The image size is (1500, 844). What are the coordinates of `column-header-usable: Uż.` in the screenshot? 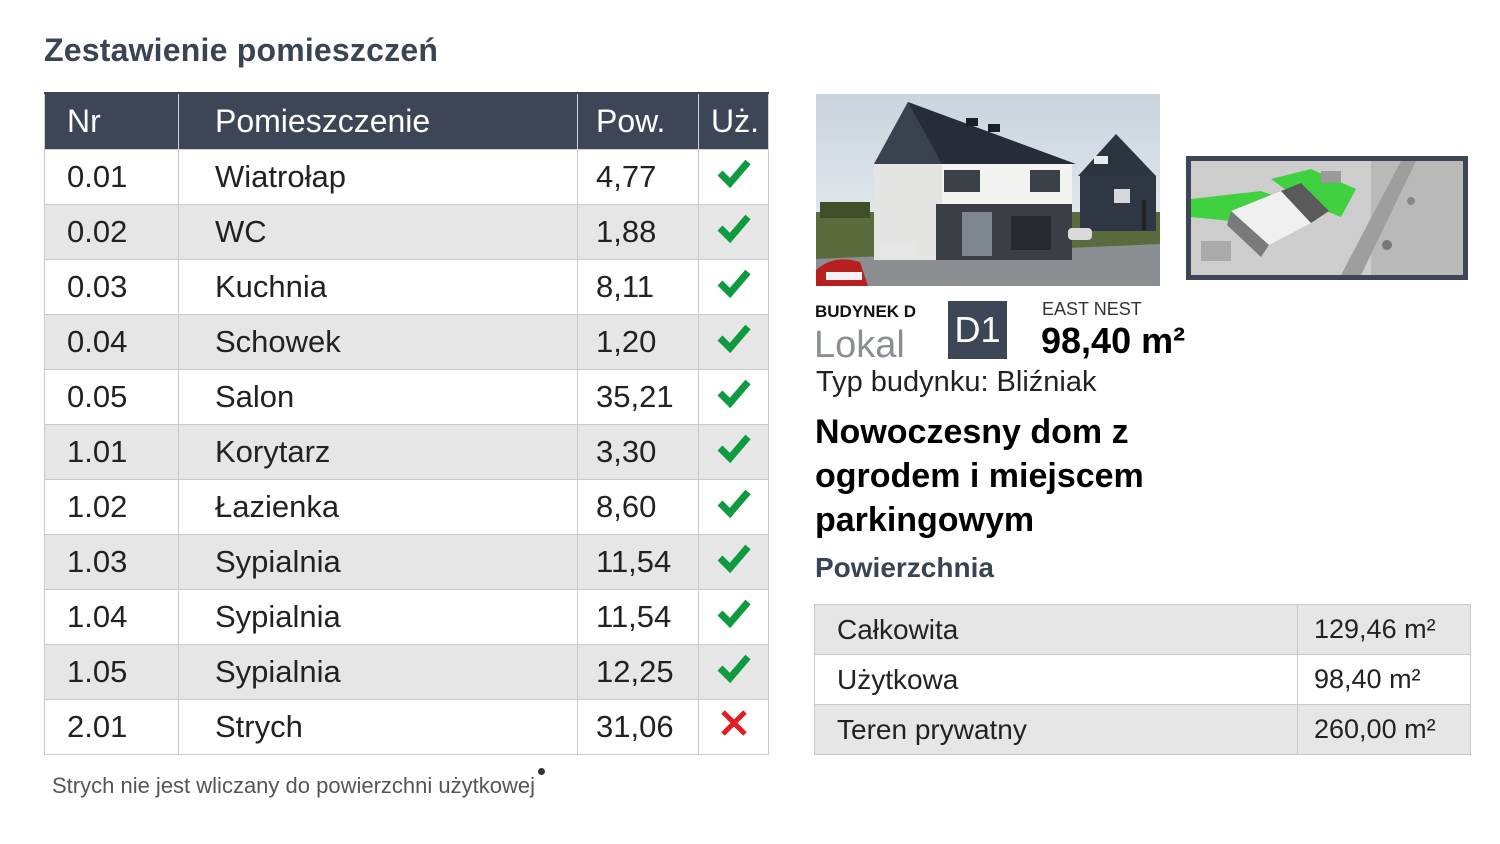 It's located at (733, 121).